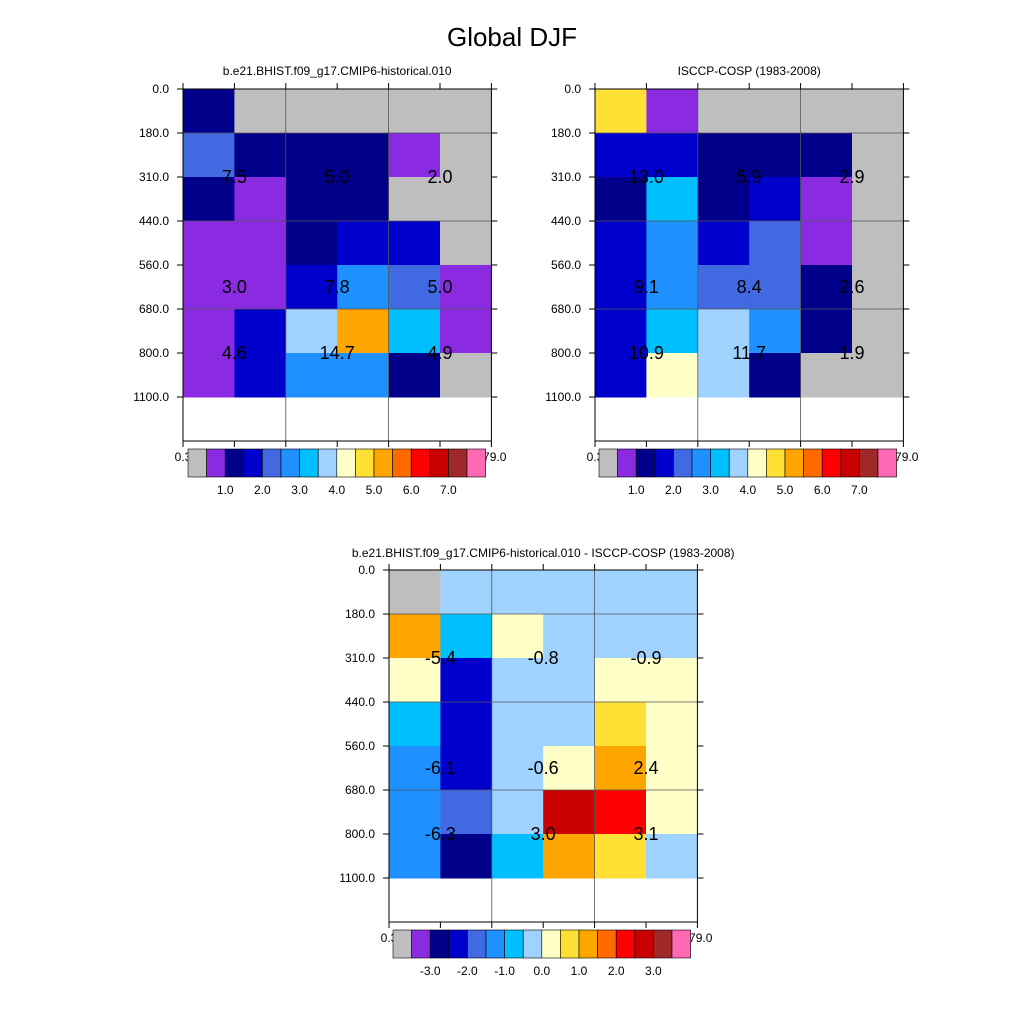  Describe the element at coordinates (337, 287) in the screenshot. I see `block-value-label: 7.8` at that location.